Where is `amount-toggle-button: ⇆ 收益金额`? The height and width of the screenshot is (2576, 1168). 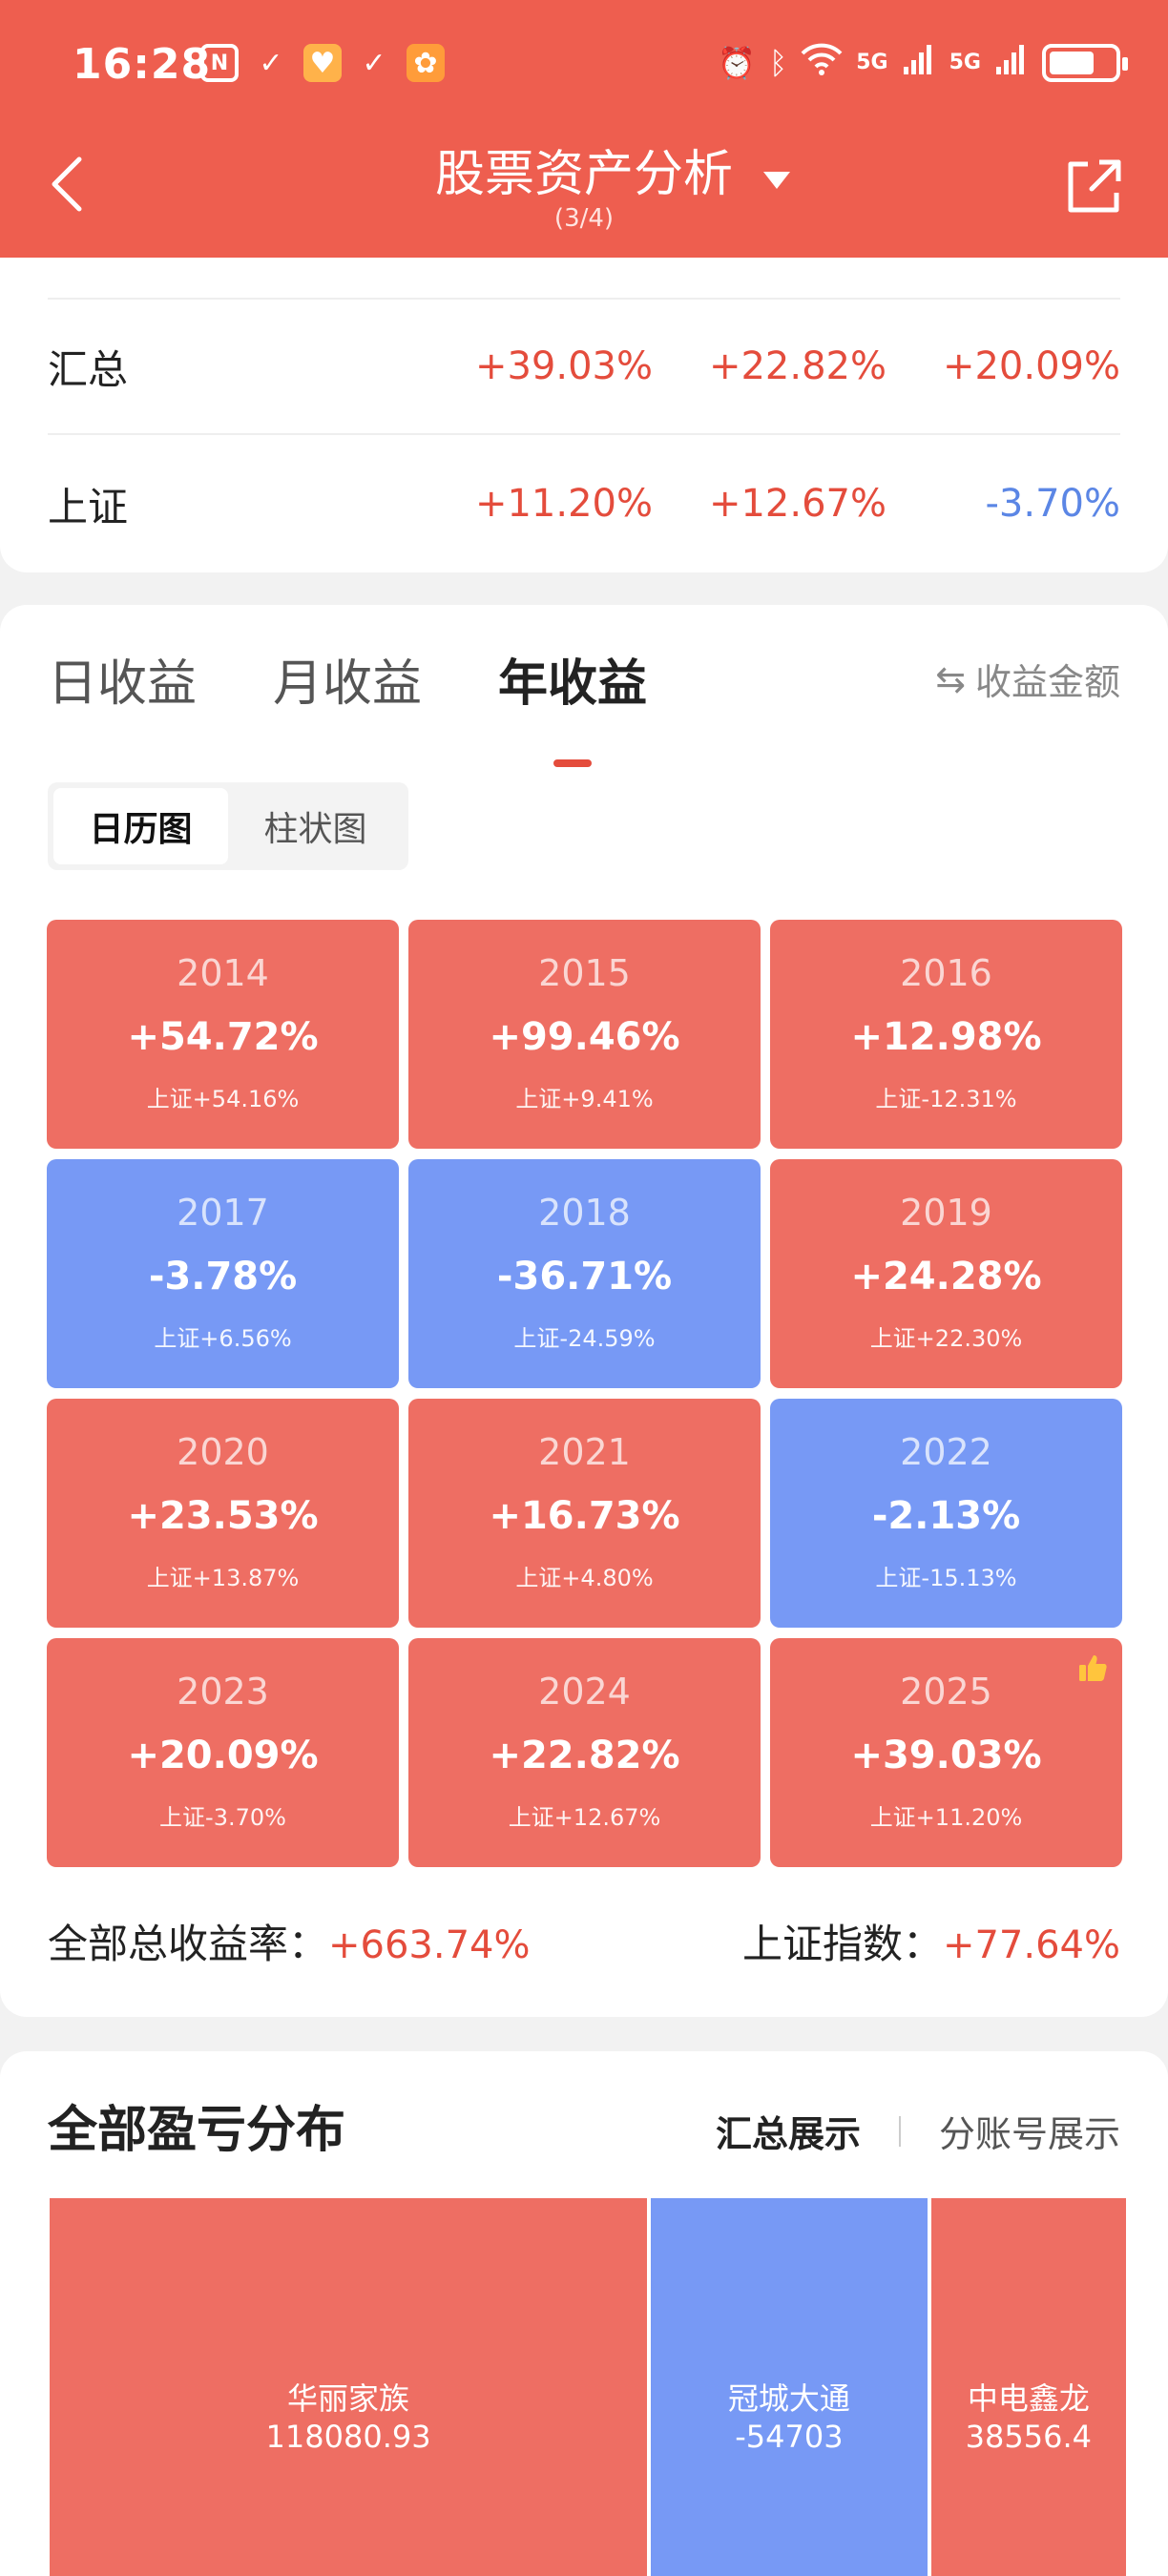 amount-toggle-button: ⇆ 收益金额 is located at coordinates (1027, 679).